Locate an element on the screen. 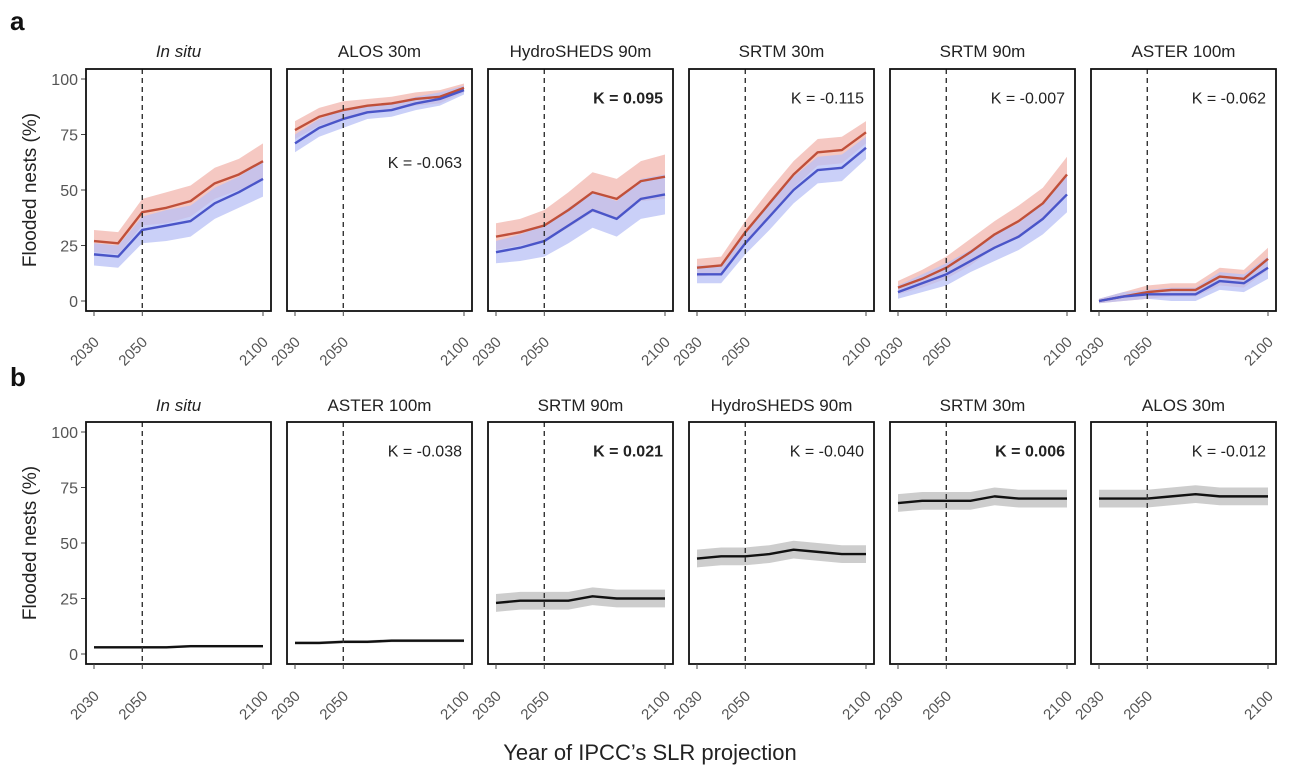 This screenshot has height=769, width=1304. panel-b-1: In situ 2030 2050 2100 is located at coordinates (169, 559).